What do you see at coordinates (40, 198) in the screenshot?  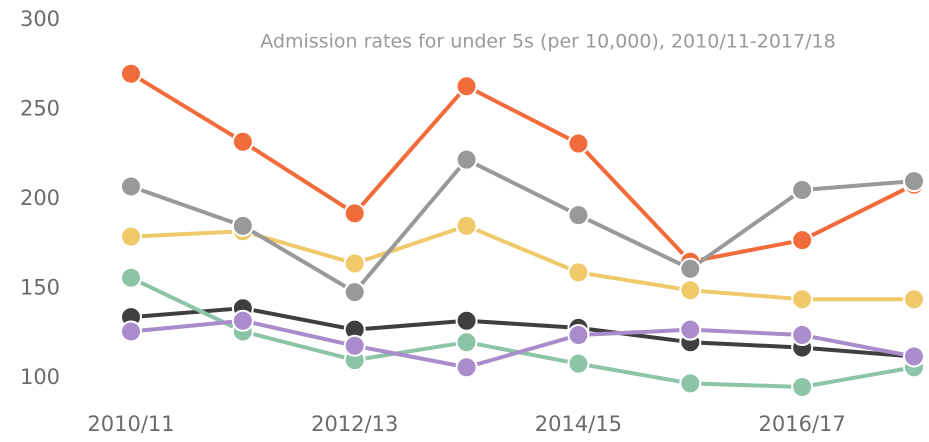 I see `y-tick-label: 200` at bounding box center [40, 198].